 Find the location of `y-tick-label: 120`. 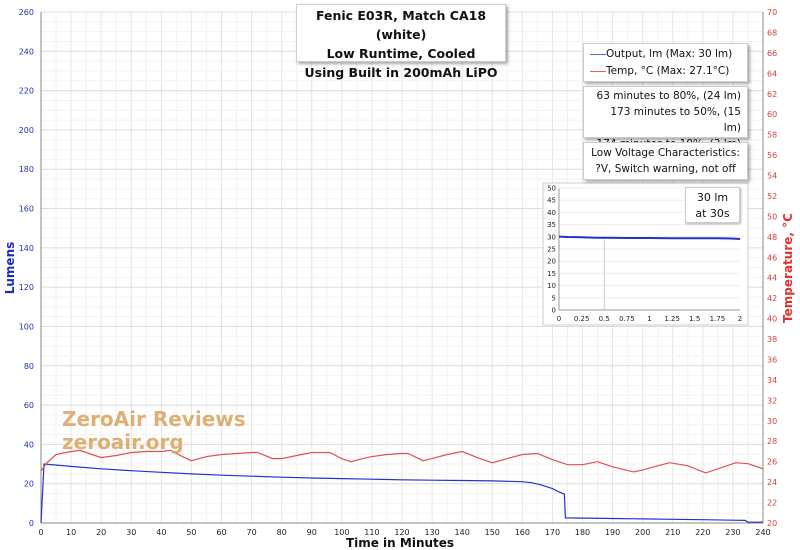

y-tick-label: 120 is located at coordinates (26, 287).